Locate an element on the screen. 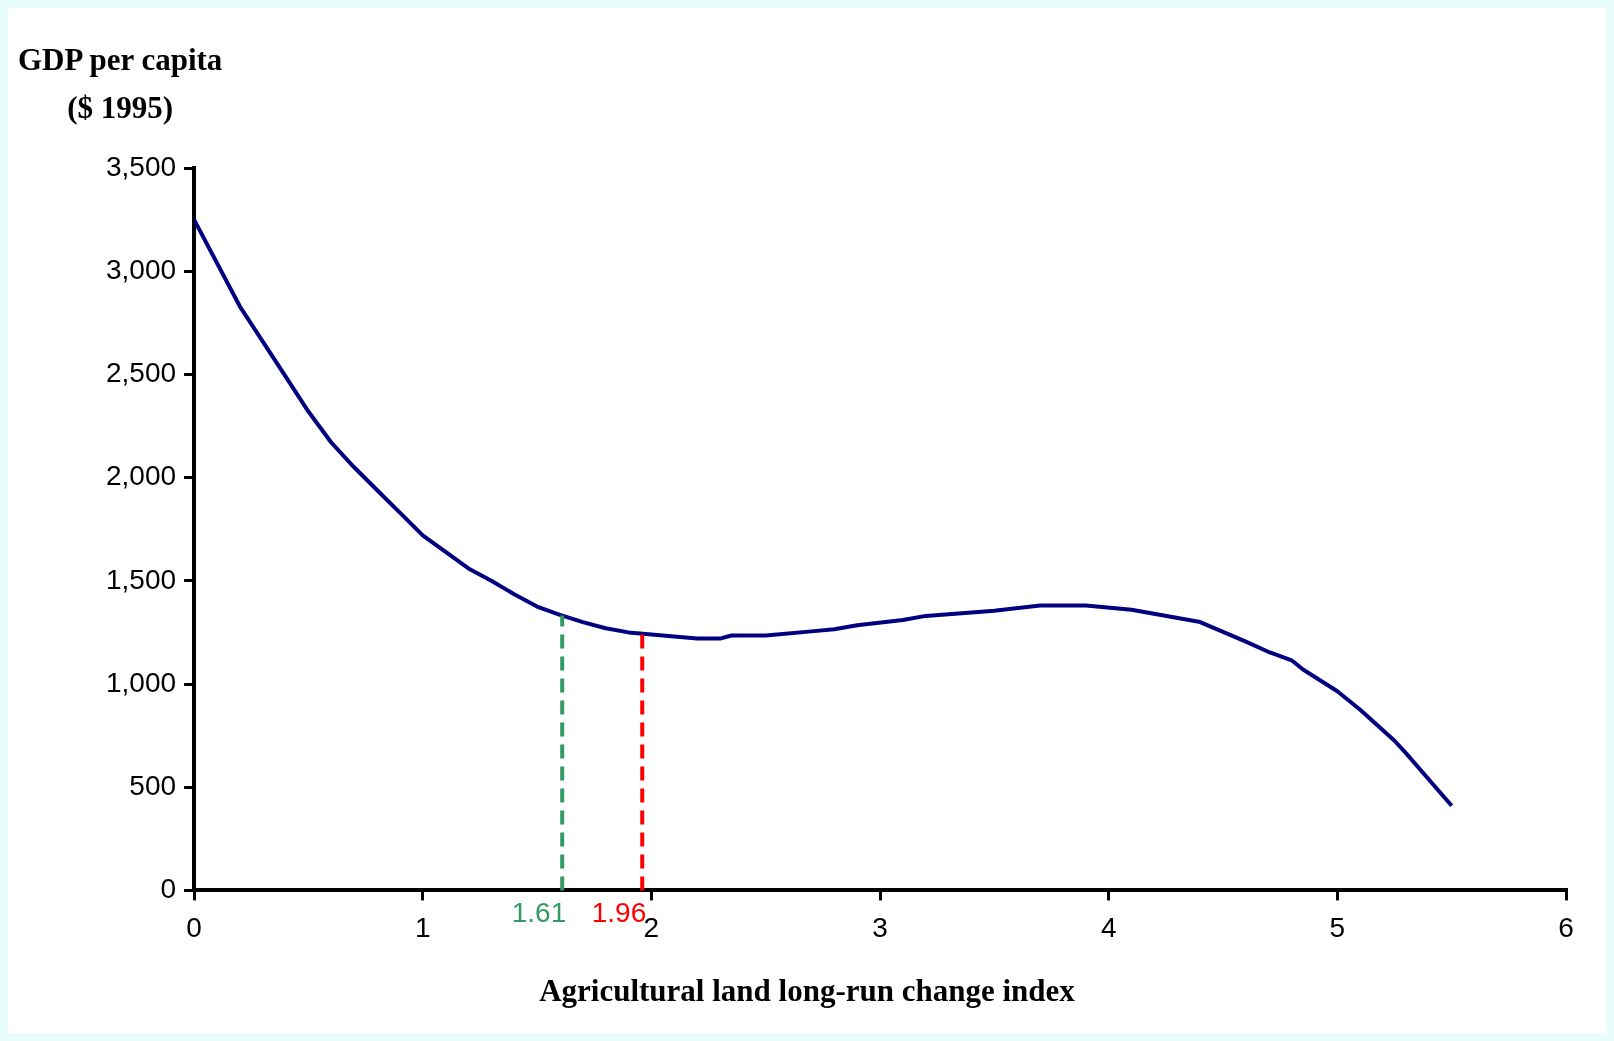 Image resolution: width=1614 pixels, height=1041 pixels. x-axis-title: Agricultural land long-run change index is located at coordinates (807, 991).